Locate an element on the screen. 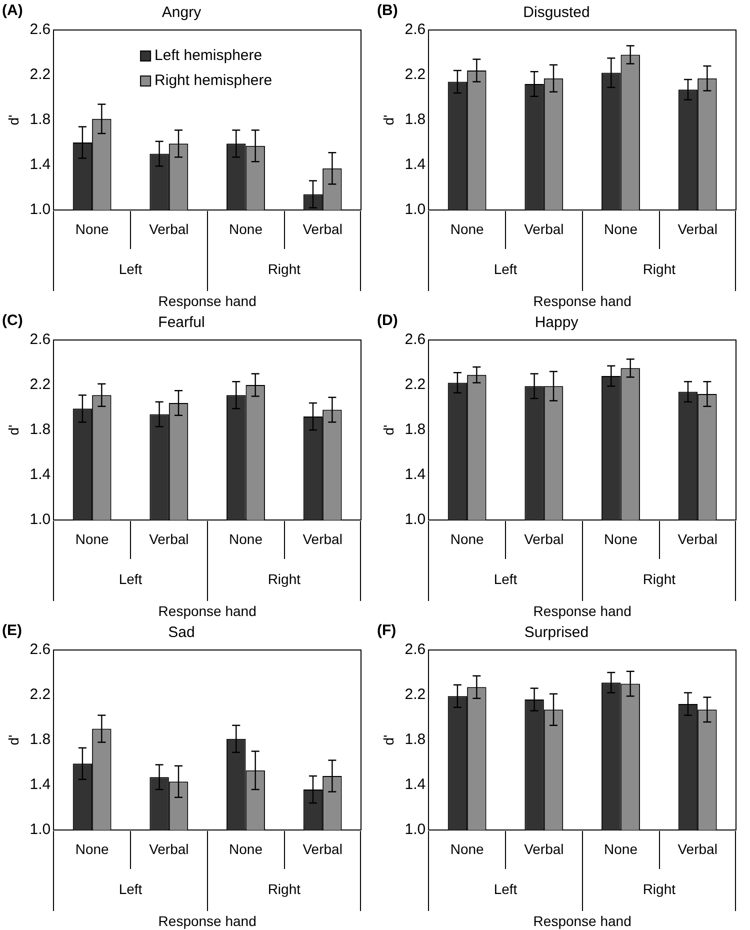 The height and width of the screenshot is (930, 750). legend-label: Left hemisphere is located at coordinates (208, 55).